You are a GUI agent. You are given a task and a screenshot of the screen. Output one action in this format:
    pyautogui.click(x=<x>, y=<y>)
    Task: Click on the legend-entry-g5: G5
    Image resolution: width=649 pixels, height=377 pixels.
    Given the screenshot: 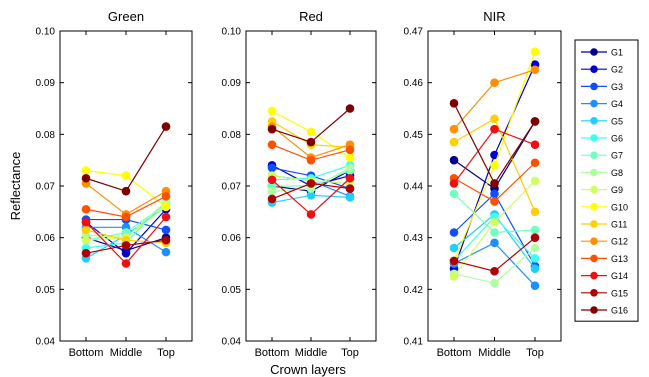 What is the action you would take?
    pyautogui.click(x=617, y=121)
    